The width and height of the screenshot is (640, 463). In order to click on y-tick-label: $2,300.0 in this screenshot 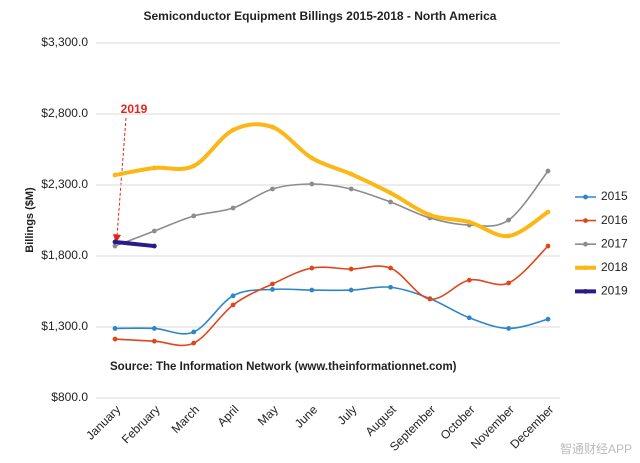, I will do `click(64, 184)`.